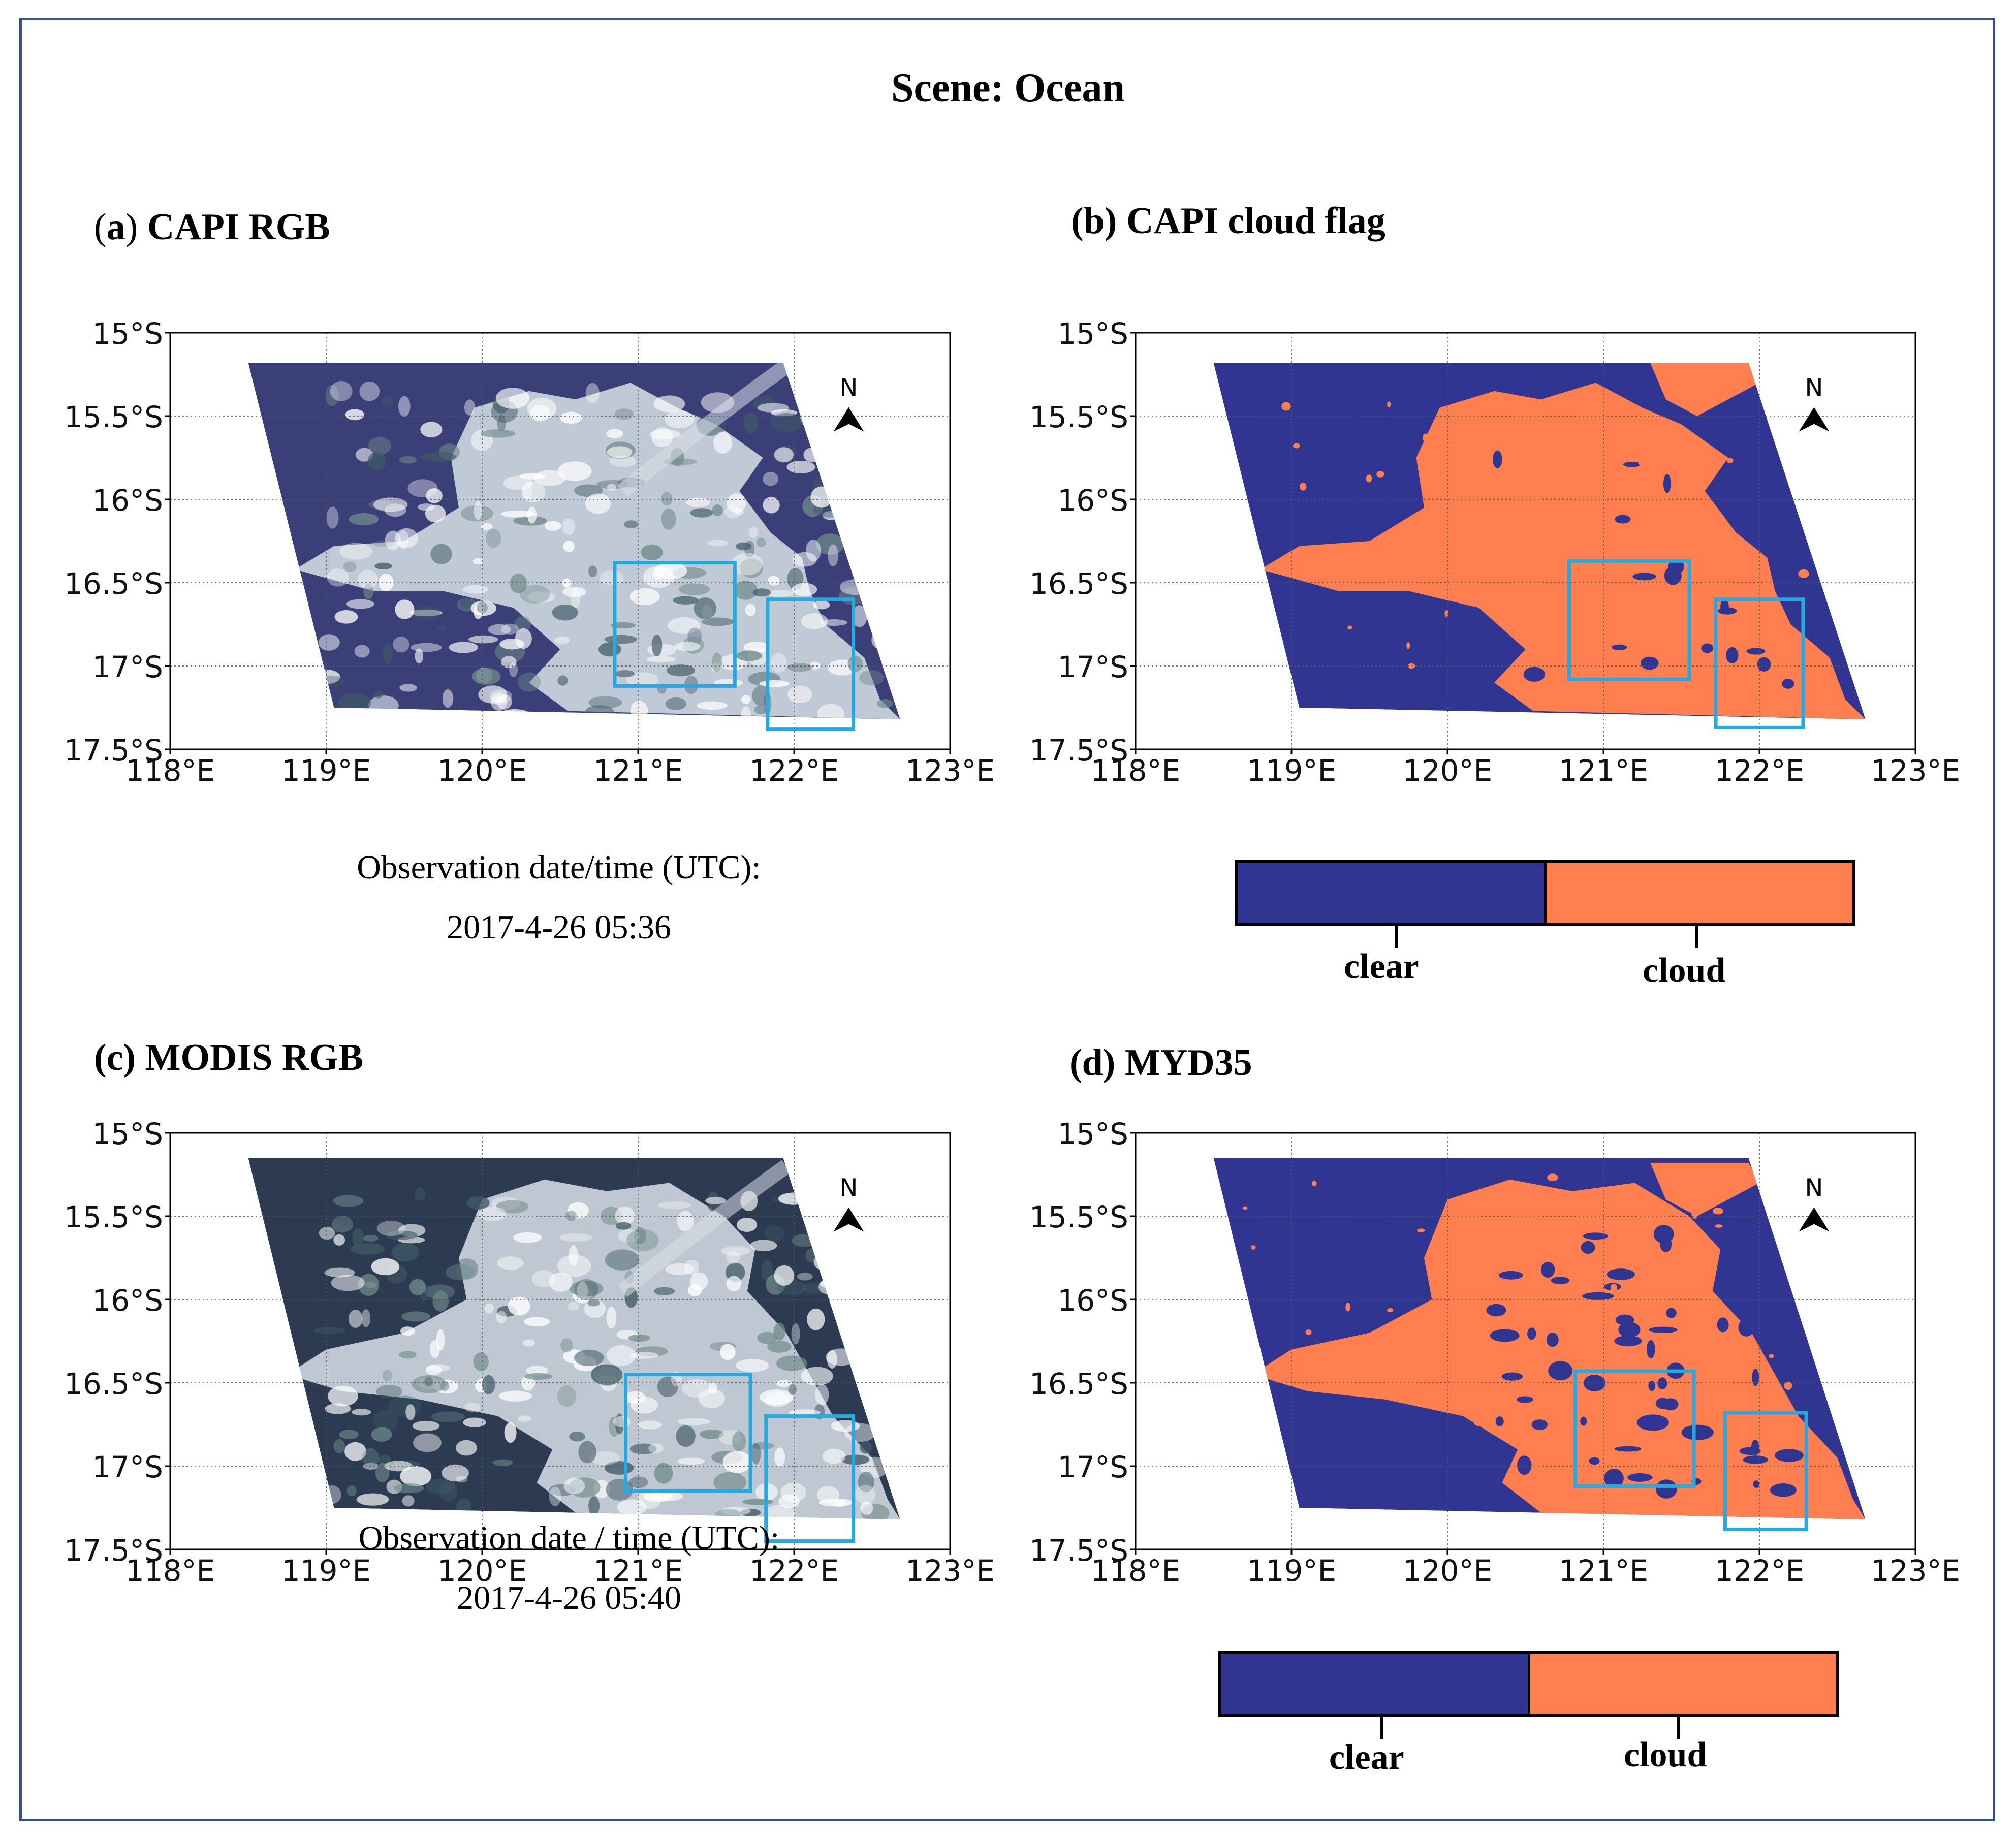  I want to click on lat-tick-label: 15°S, so click(127, 1134).